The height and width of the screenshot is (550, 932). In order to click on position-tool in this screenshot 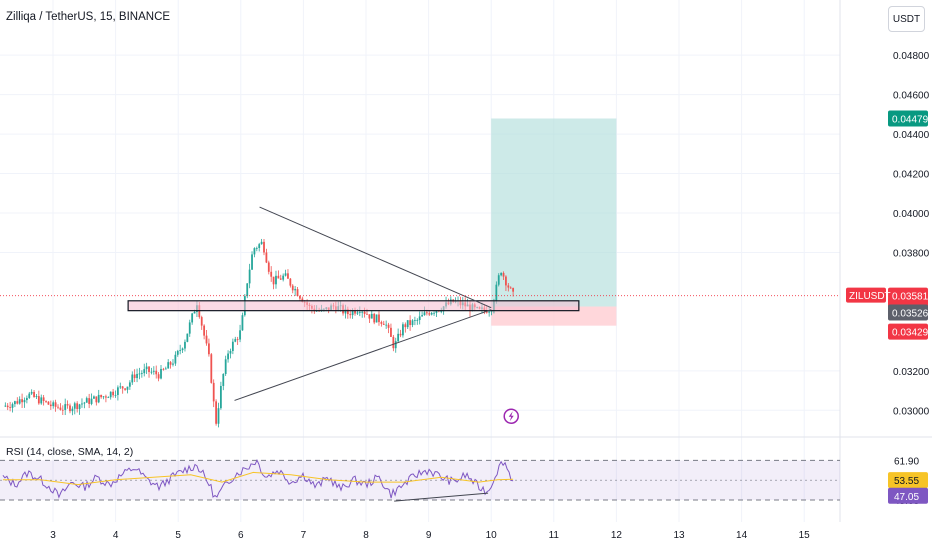, I will do `click(554, 222)`.